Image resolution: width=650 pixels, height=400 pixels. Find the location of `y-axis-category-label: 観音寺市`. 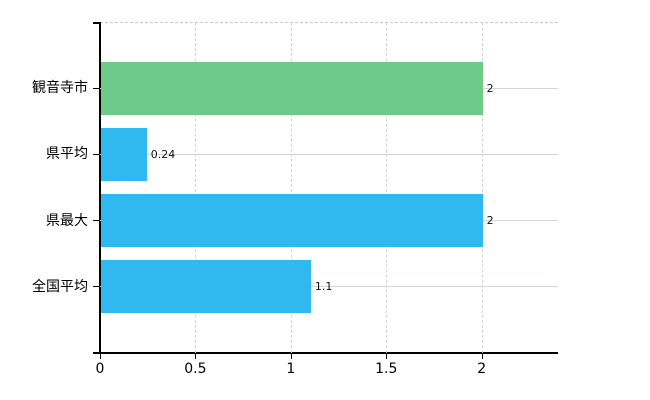

y-axis-category-label: 観音寺市 is located at coordinates (60, 88).